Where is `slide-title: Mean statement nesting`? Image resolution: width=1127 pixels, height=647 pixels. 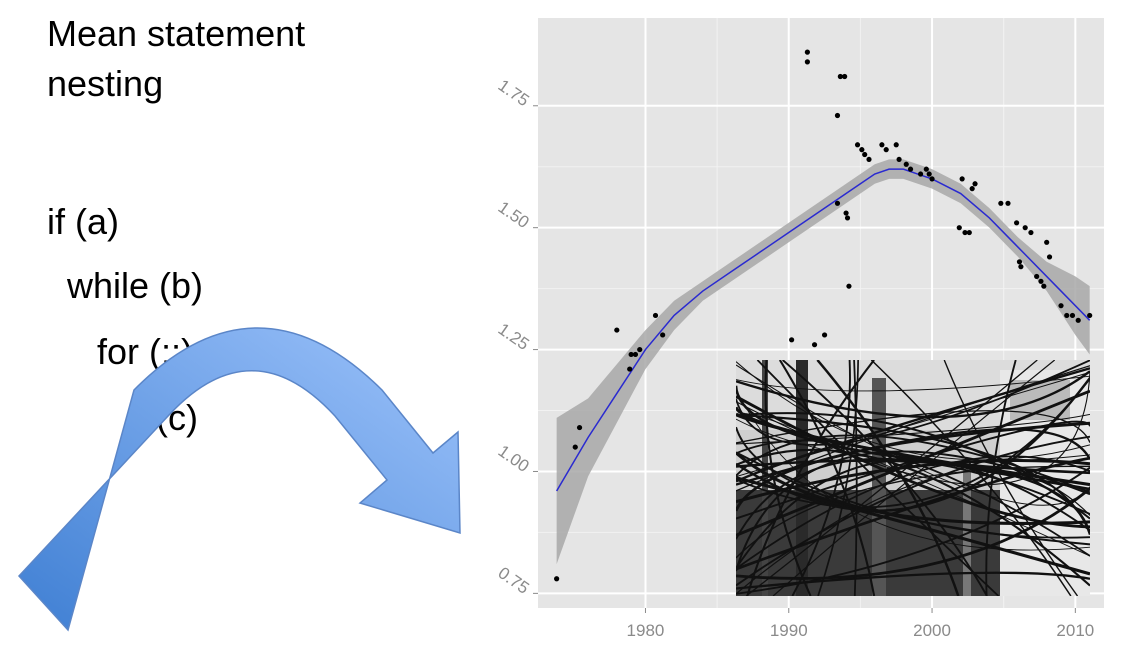 slide-title: Mean statement nesting is located at coordinates (176, 59).